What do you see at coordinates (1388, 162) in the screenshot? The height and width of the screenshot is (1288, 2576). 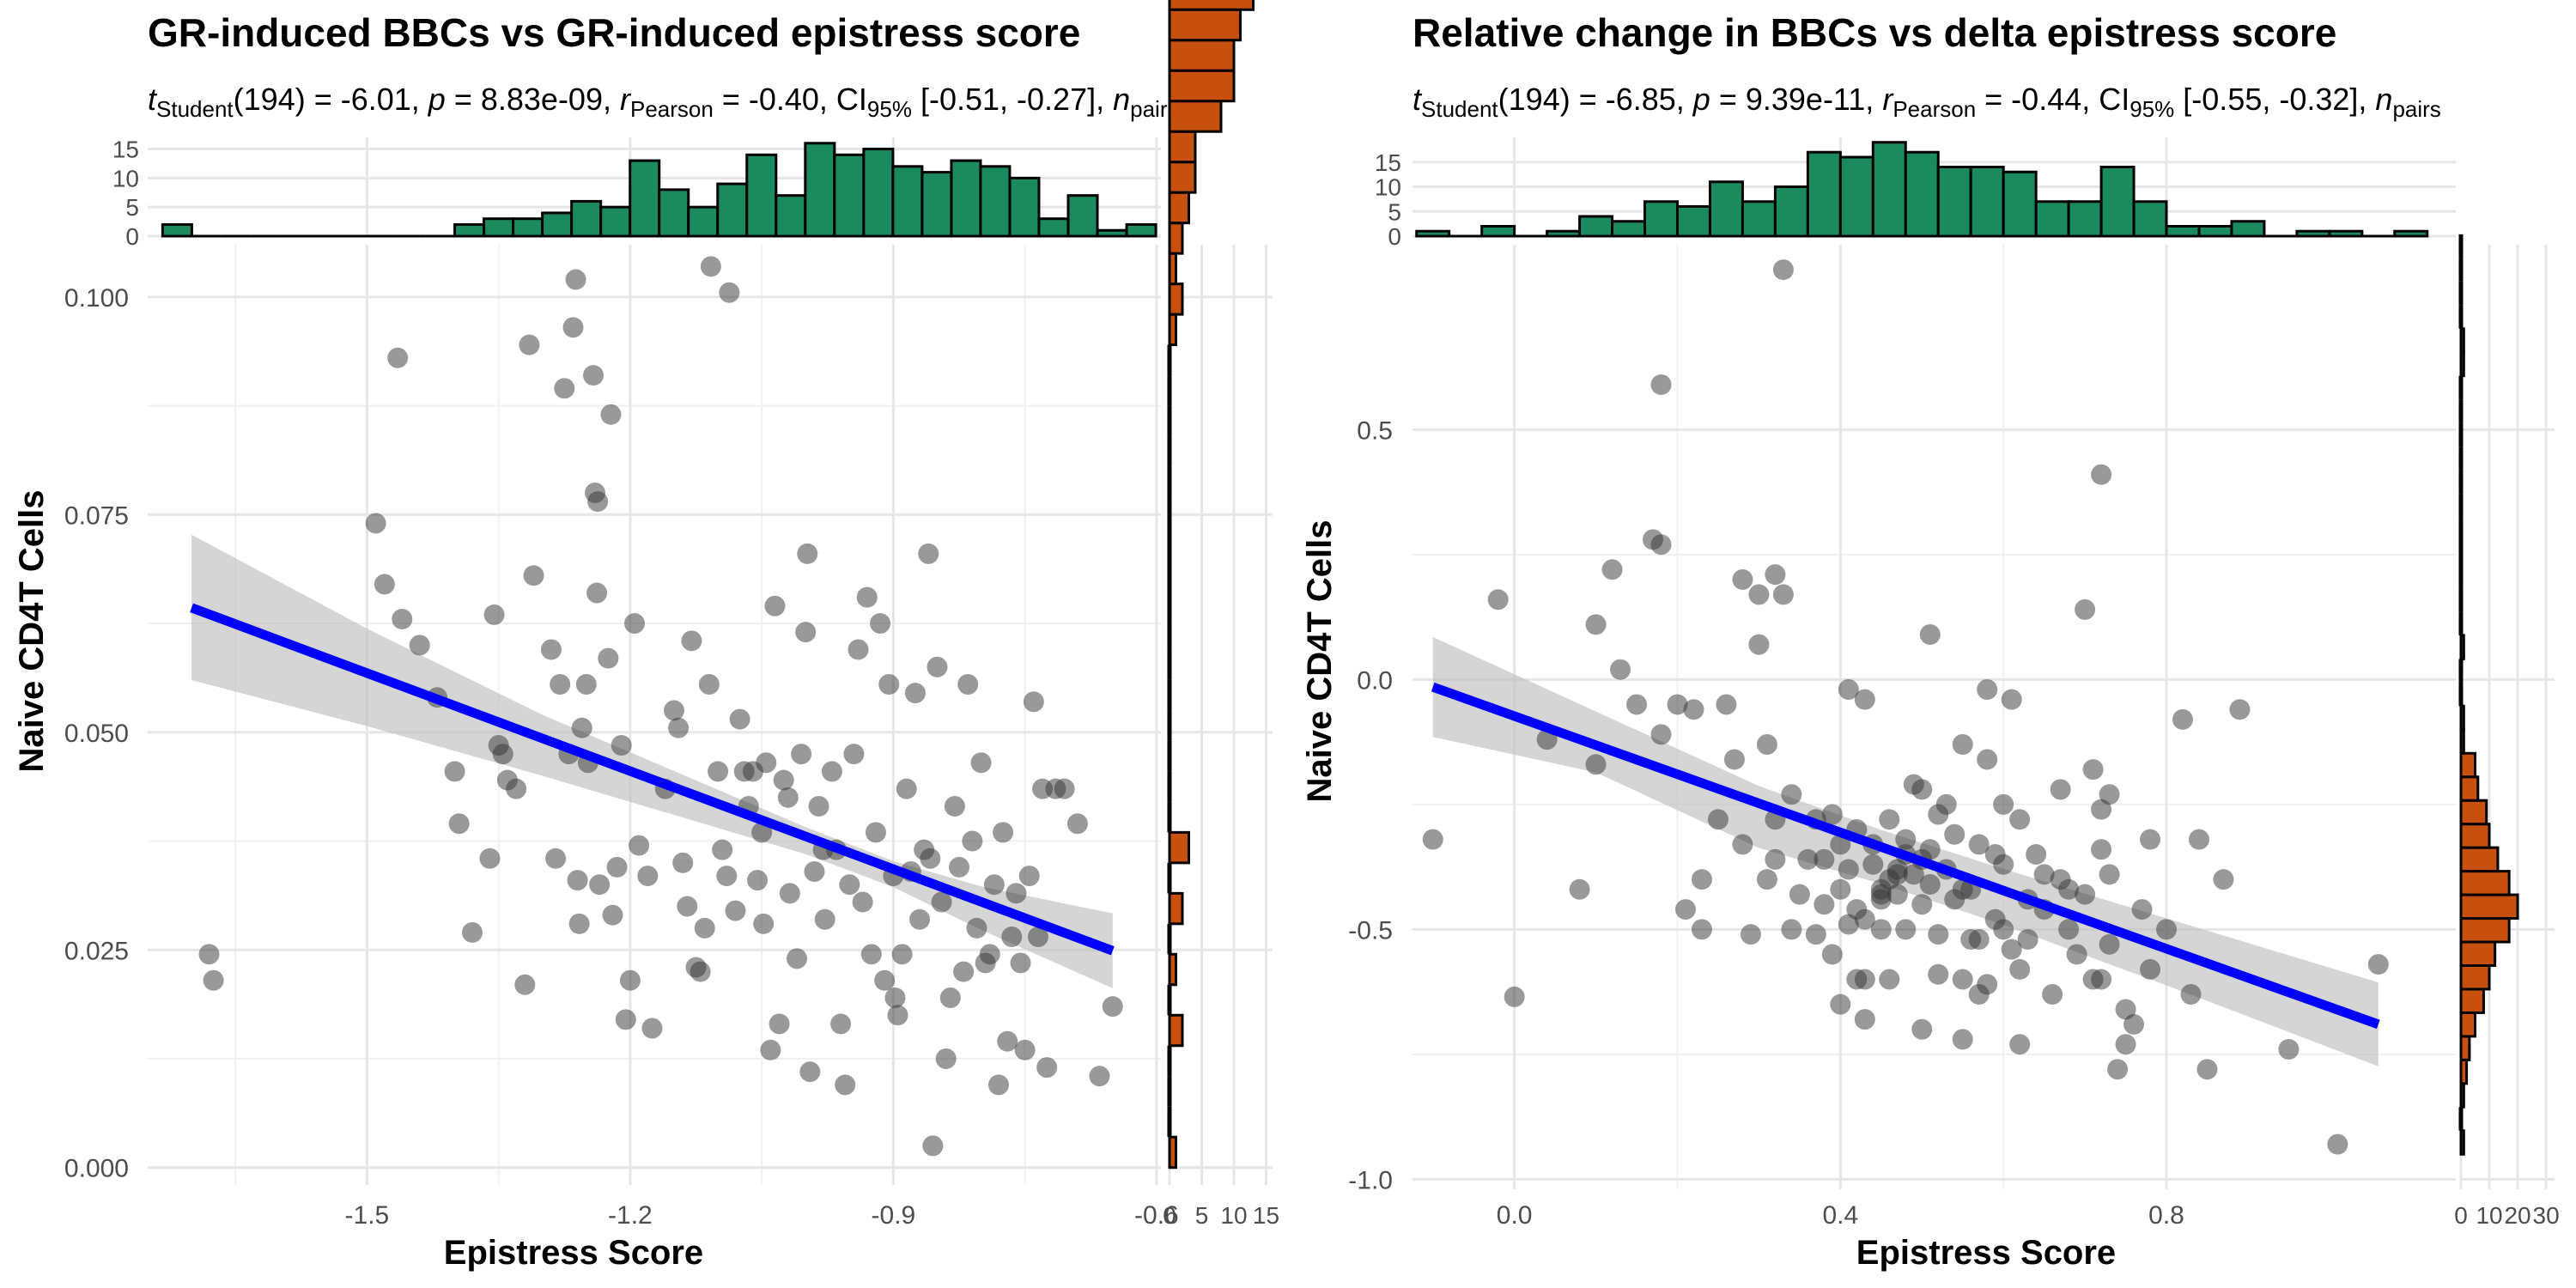 I see `right-top-hist-tick-label: 15` at bounding box center [1388, 162].